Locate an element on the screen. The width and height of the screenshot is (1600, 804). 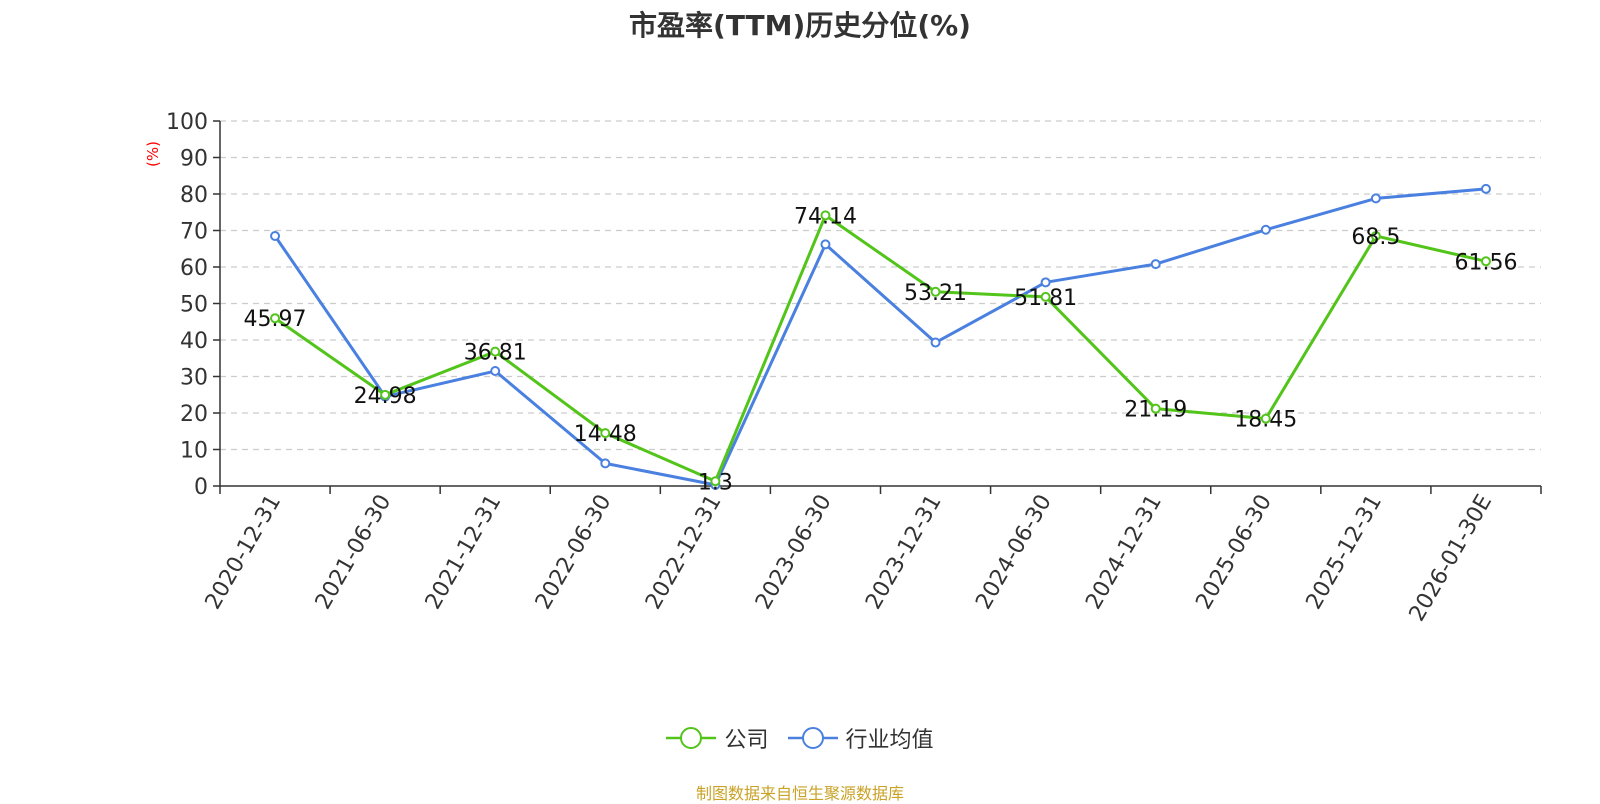
y-tick-label: 70 is located at coordinates (194, 232).